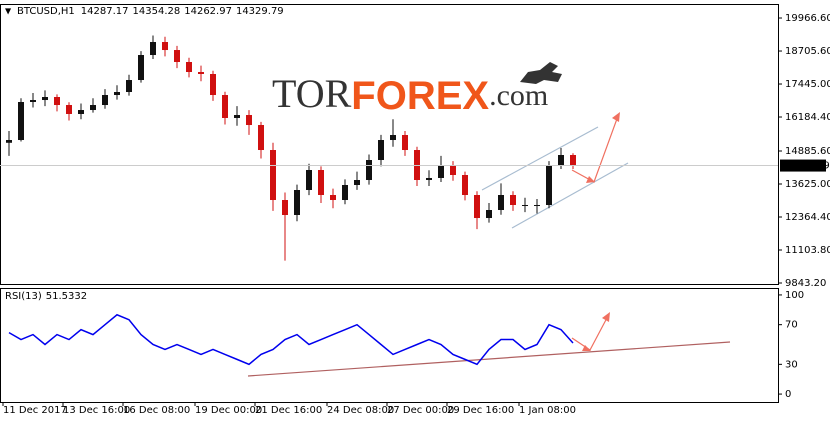  I want to click on open: 14287.17, so click(105, 11).